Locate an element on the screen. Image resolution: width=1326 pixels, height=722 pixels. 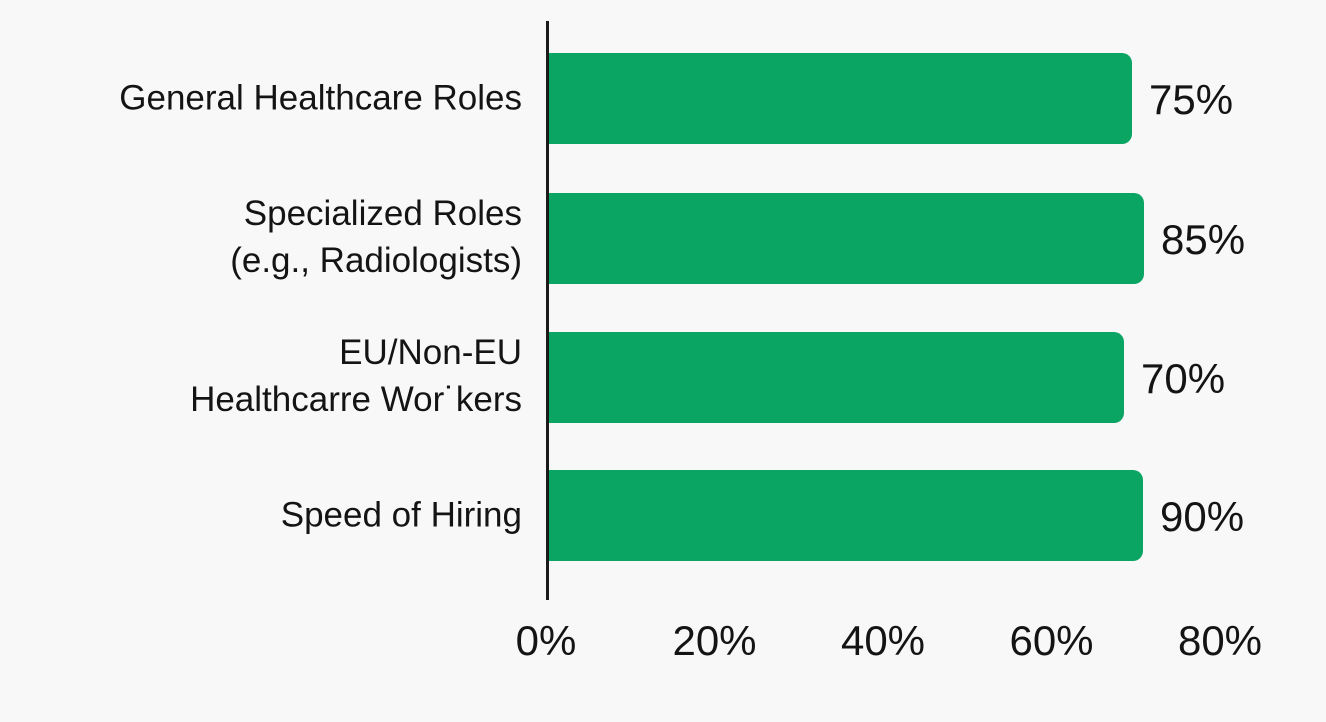
category-label: General Healthcare Roles is located at coordinates (320, 98).